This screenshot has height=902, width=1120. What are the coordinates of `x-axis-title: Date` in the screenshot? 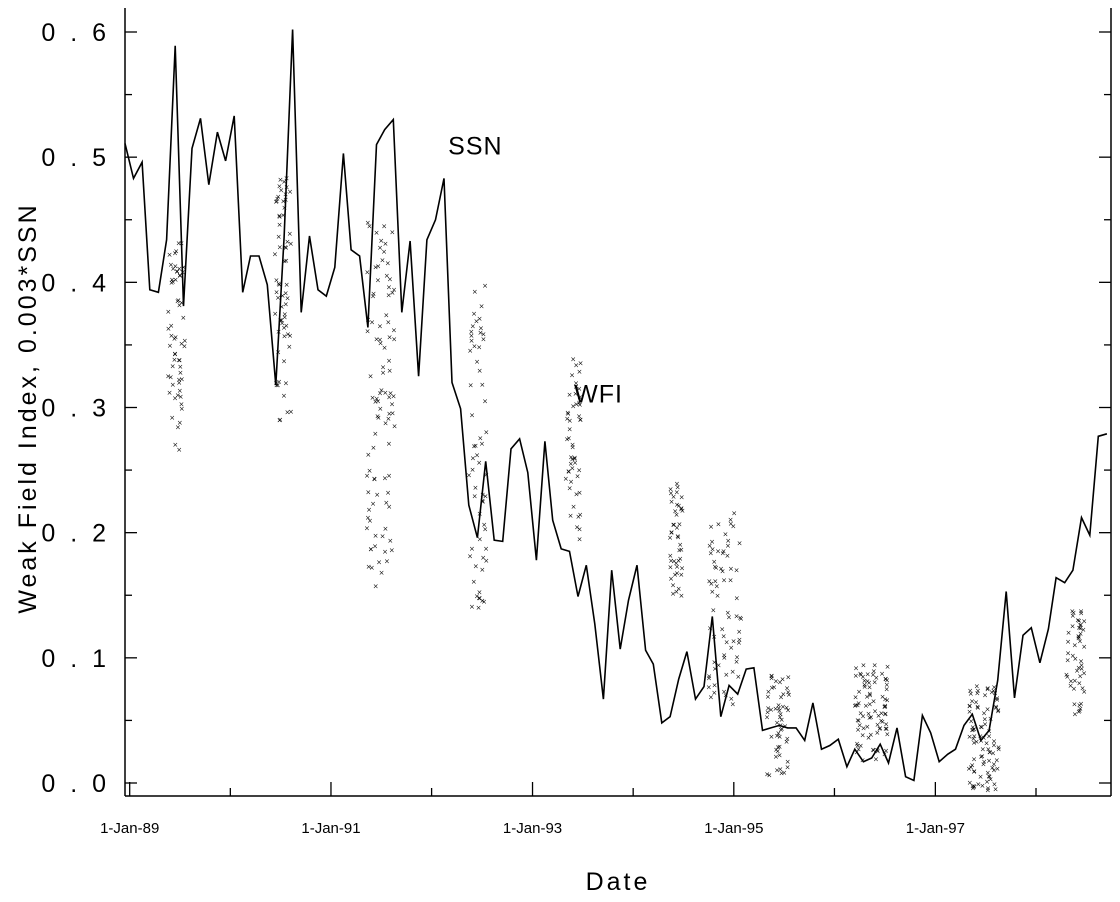 It's located at (618, 882).